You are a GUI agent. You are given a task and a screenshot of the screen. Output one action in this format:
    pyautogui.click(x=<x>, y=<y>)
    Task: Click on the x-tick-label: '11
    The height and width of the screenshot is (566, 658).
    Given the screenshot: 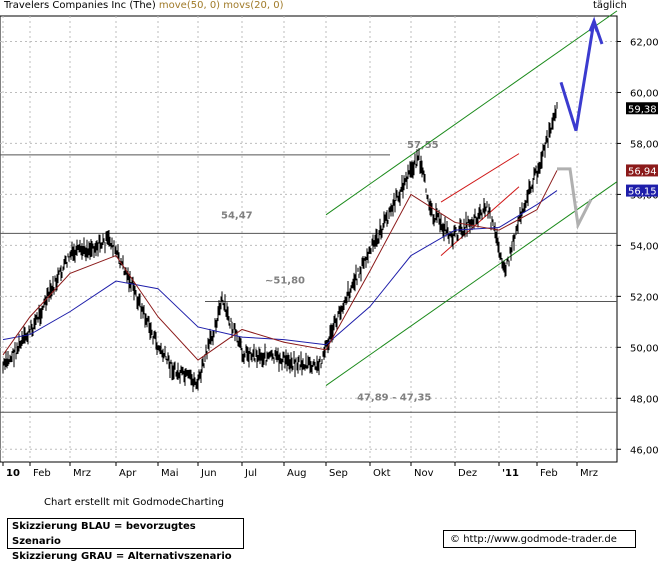 What is the action you would take?
    pyautogui.click(x=510, y=473)
    